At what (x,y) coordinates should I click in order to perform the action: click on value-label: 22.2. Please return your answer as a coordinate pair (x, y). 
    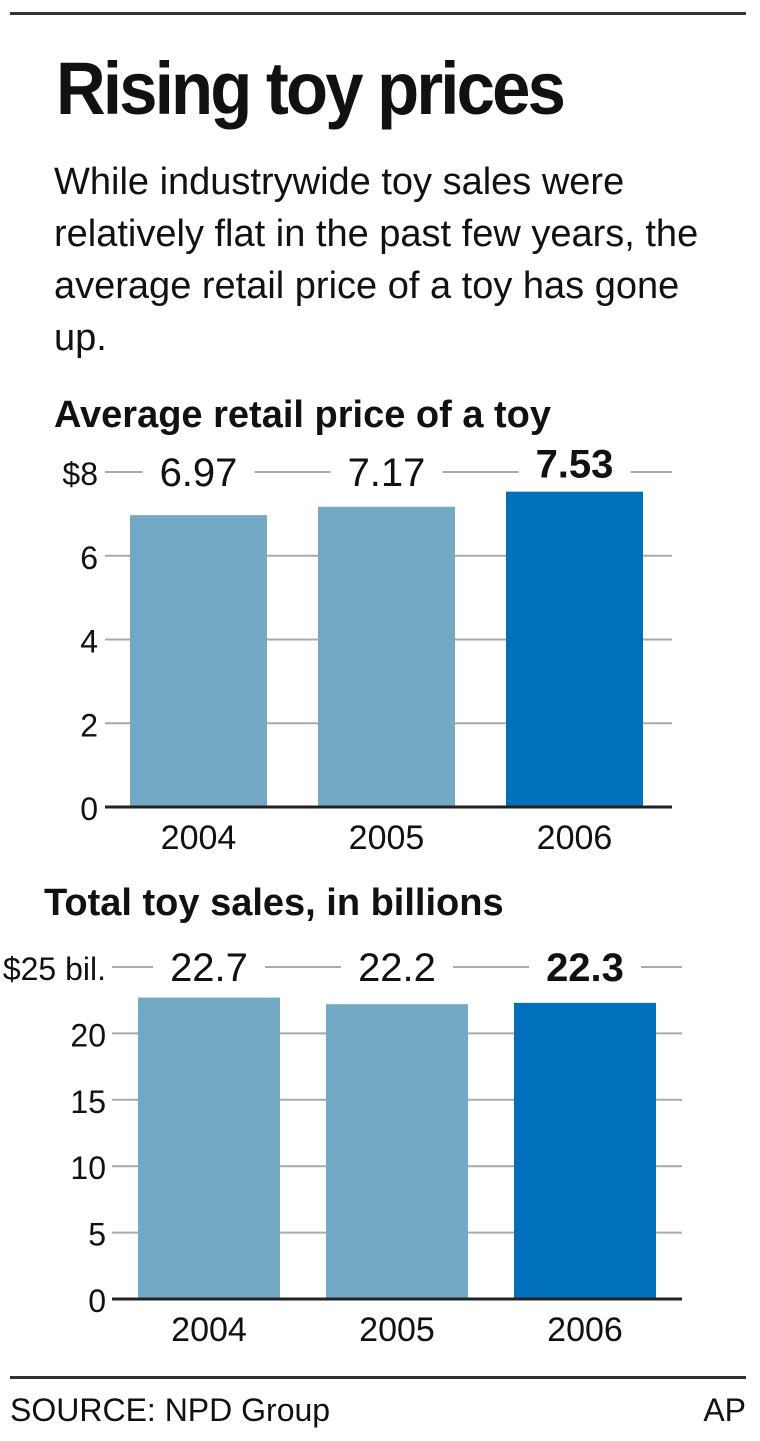
    Looking at the image, I should click on (397, 968).